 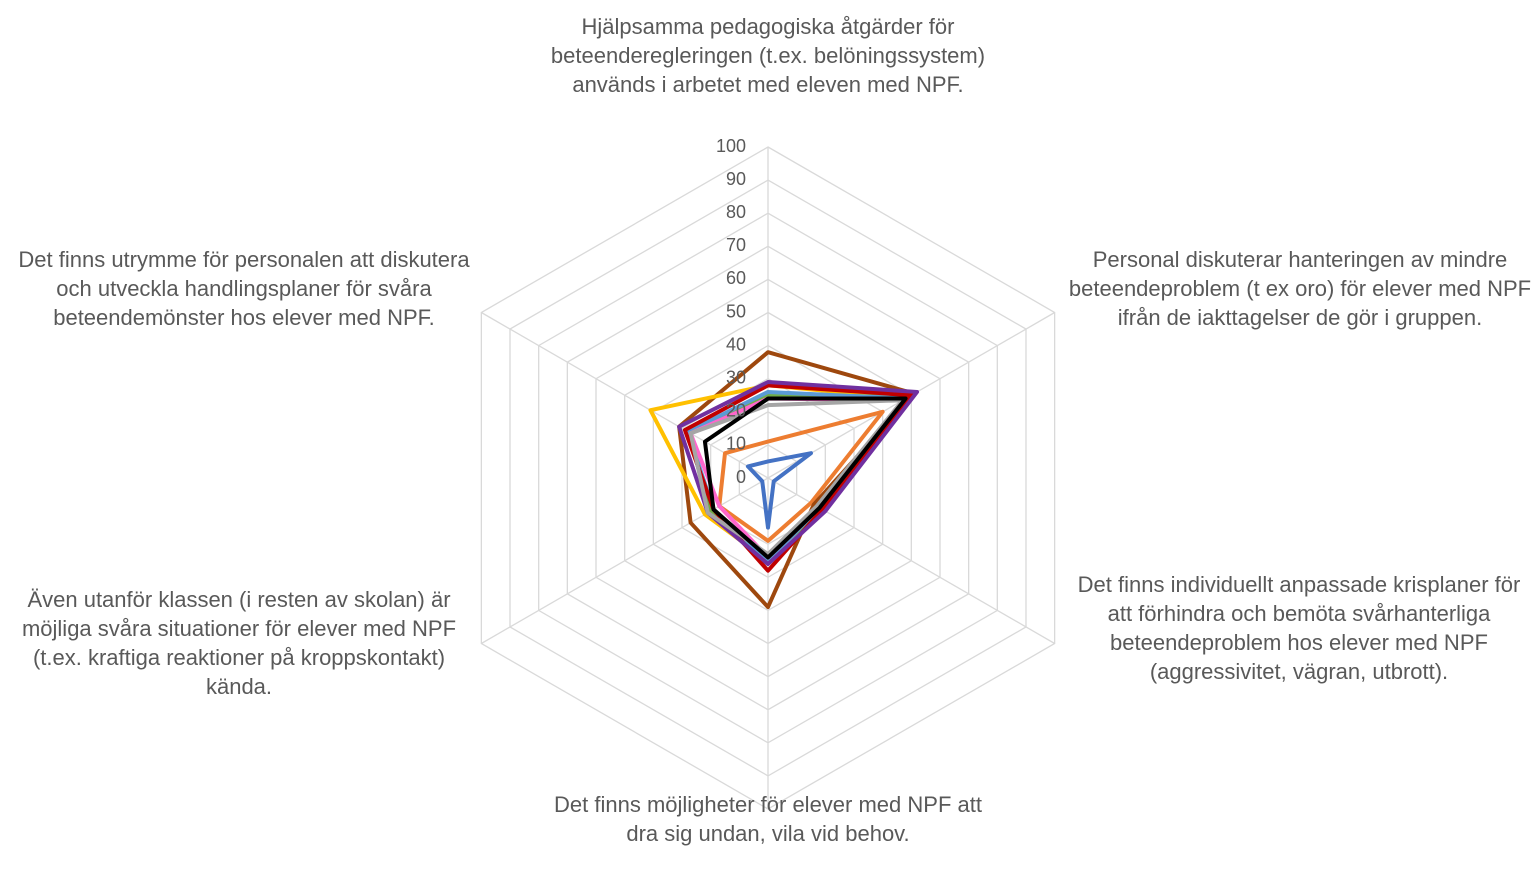 What do you see at coordinates (741, 477) in the screenshot?
I see `tick-label: 0` at bounding box center [741, 477].